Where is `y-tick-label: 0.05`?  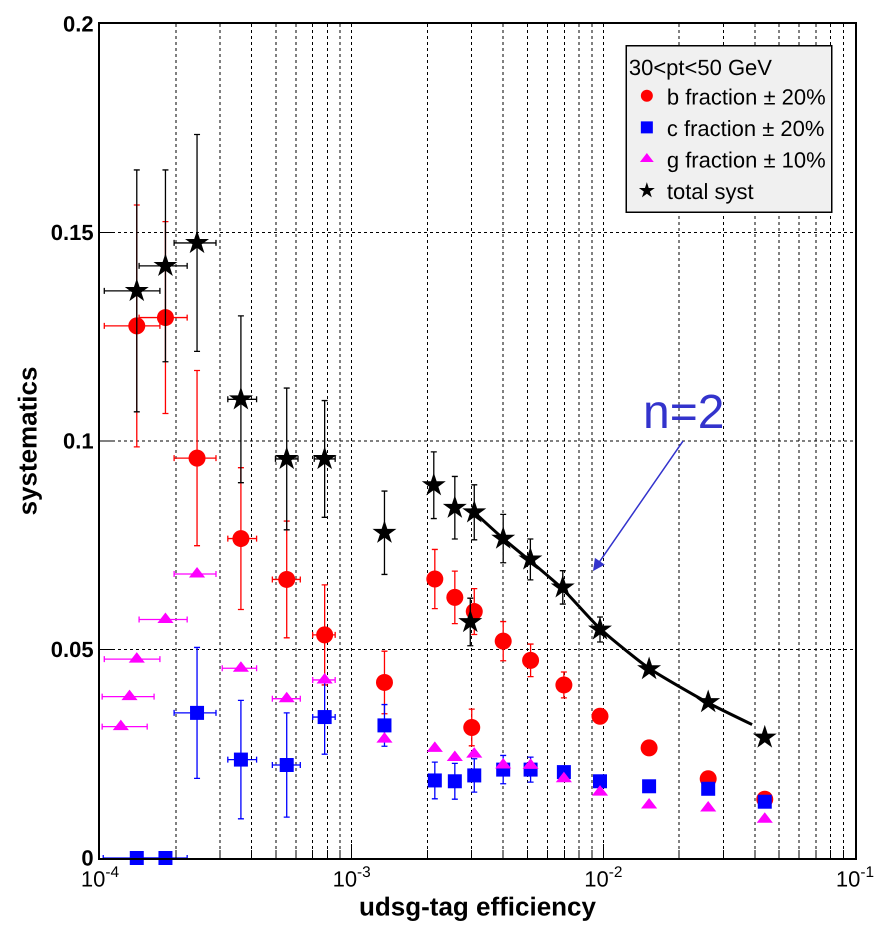
y-tick-label: 0.05 is located at coordinates (72, 649).